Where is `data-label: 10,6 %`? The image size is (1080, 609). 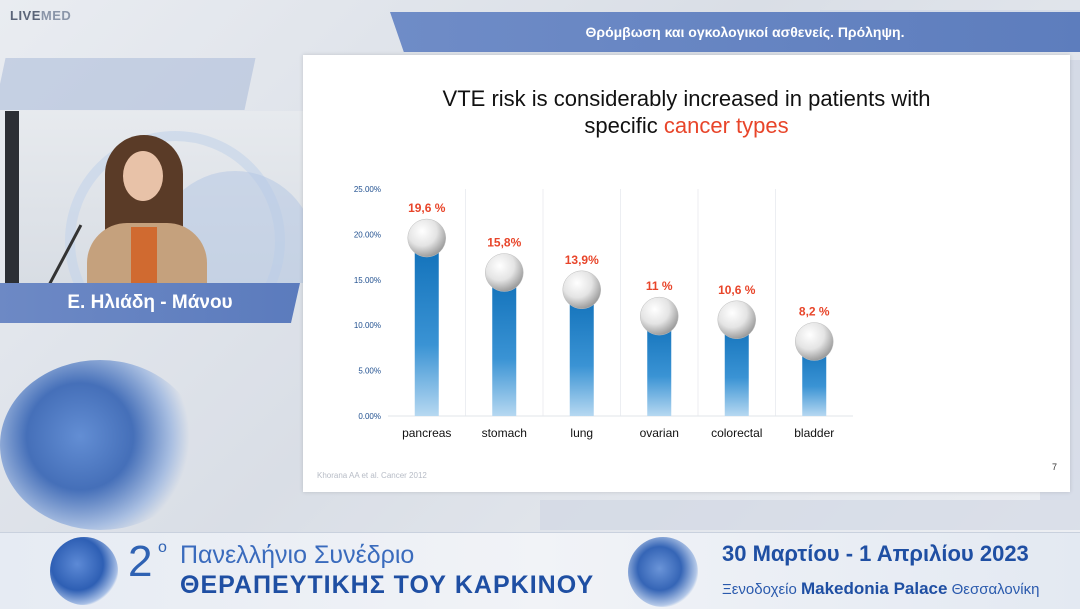
data-label: 10,6 % is located at coordinates (737, 290).